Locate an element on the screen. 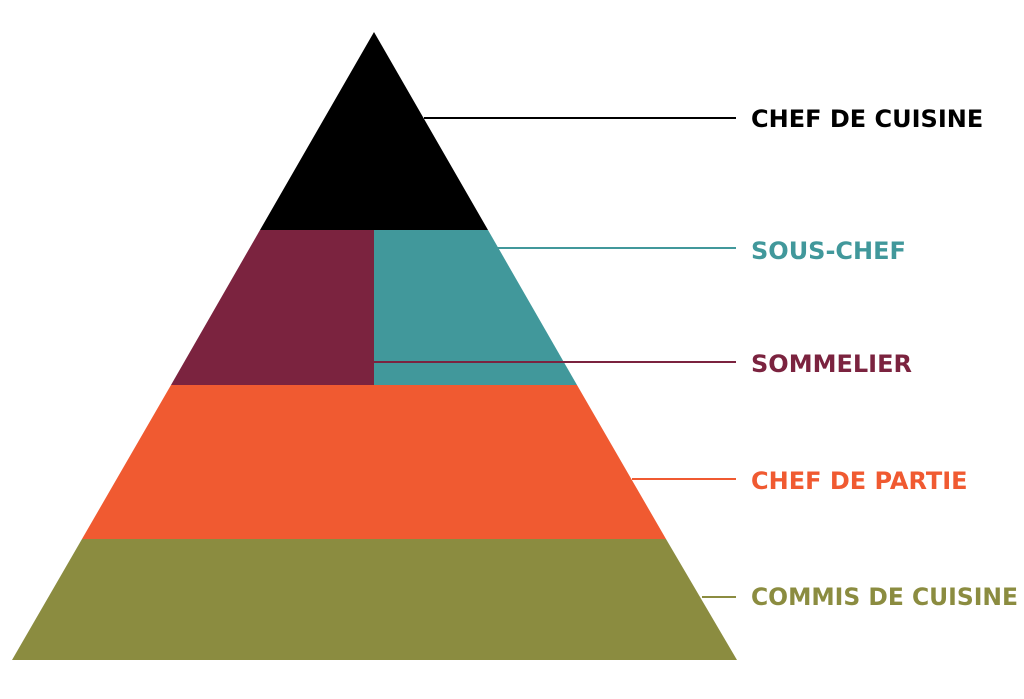 This screenshot has width=1024, height=699. label-sommelier: SOMMELIER is located at coordinates (831, 364).